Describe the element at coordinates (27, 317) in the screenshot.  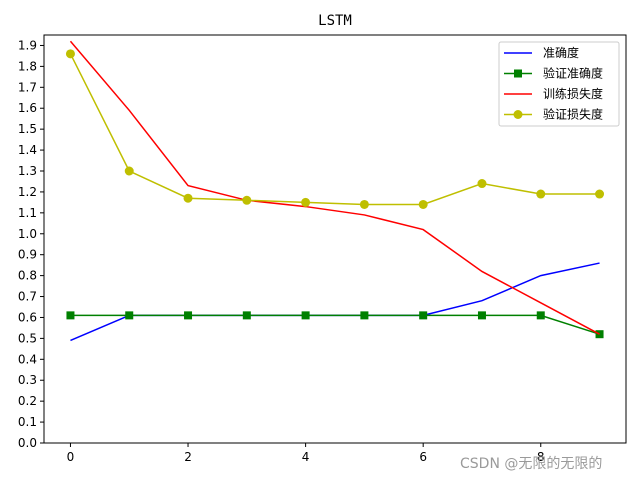
I see `y-tick-label: 0.6` at that location.